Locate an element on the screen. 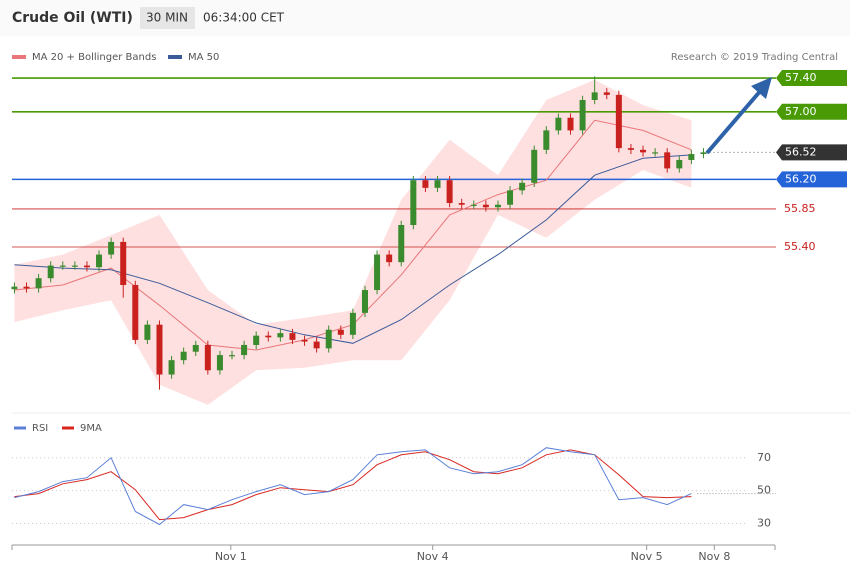  x-tick-label: Nov 5 is located at coordinates (647, 556).